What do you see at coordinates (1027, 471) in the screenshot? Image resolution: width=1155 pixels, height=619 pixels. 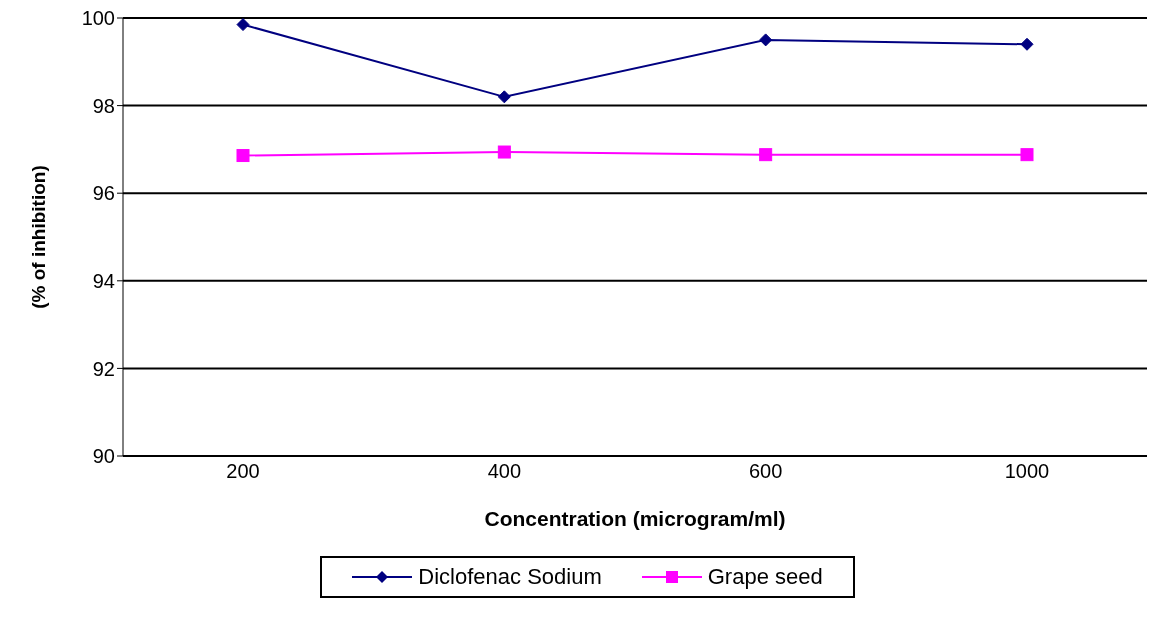 I see `x-tick-label: 1000` at bounding box center [1027, 471].